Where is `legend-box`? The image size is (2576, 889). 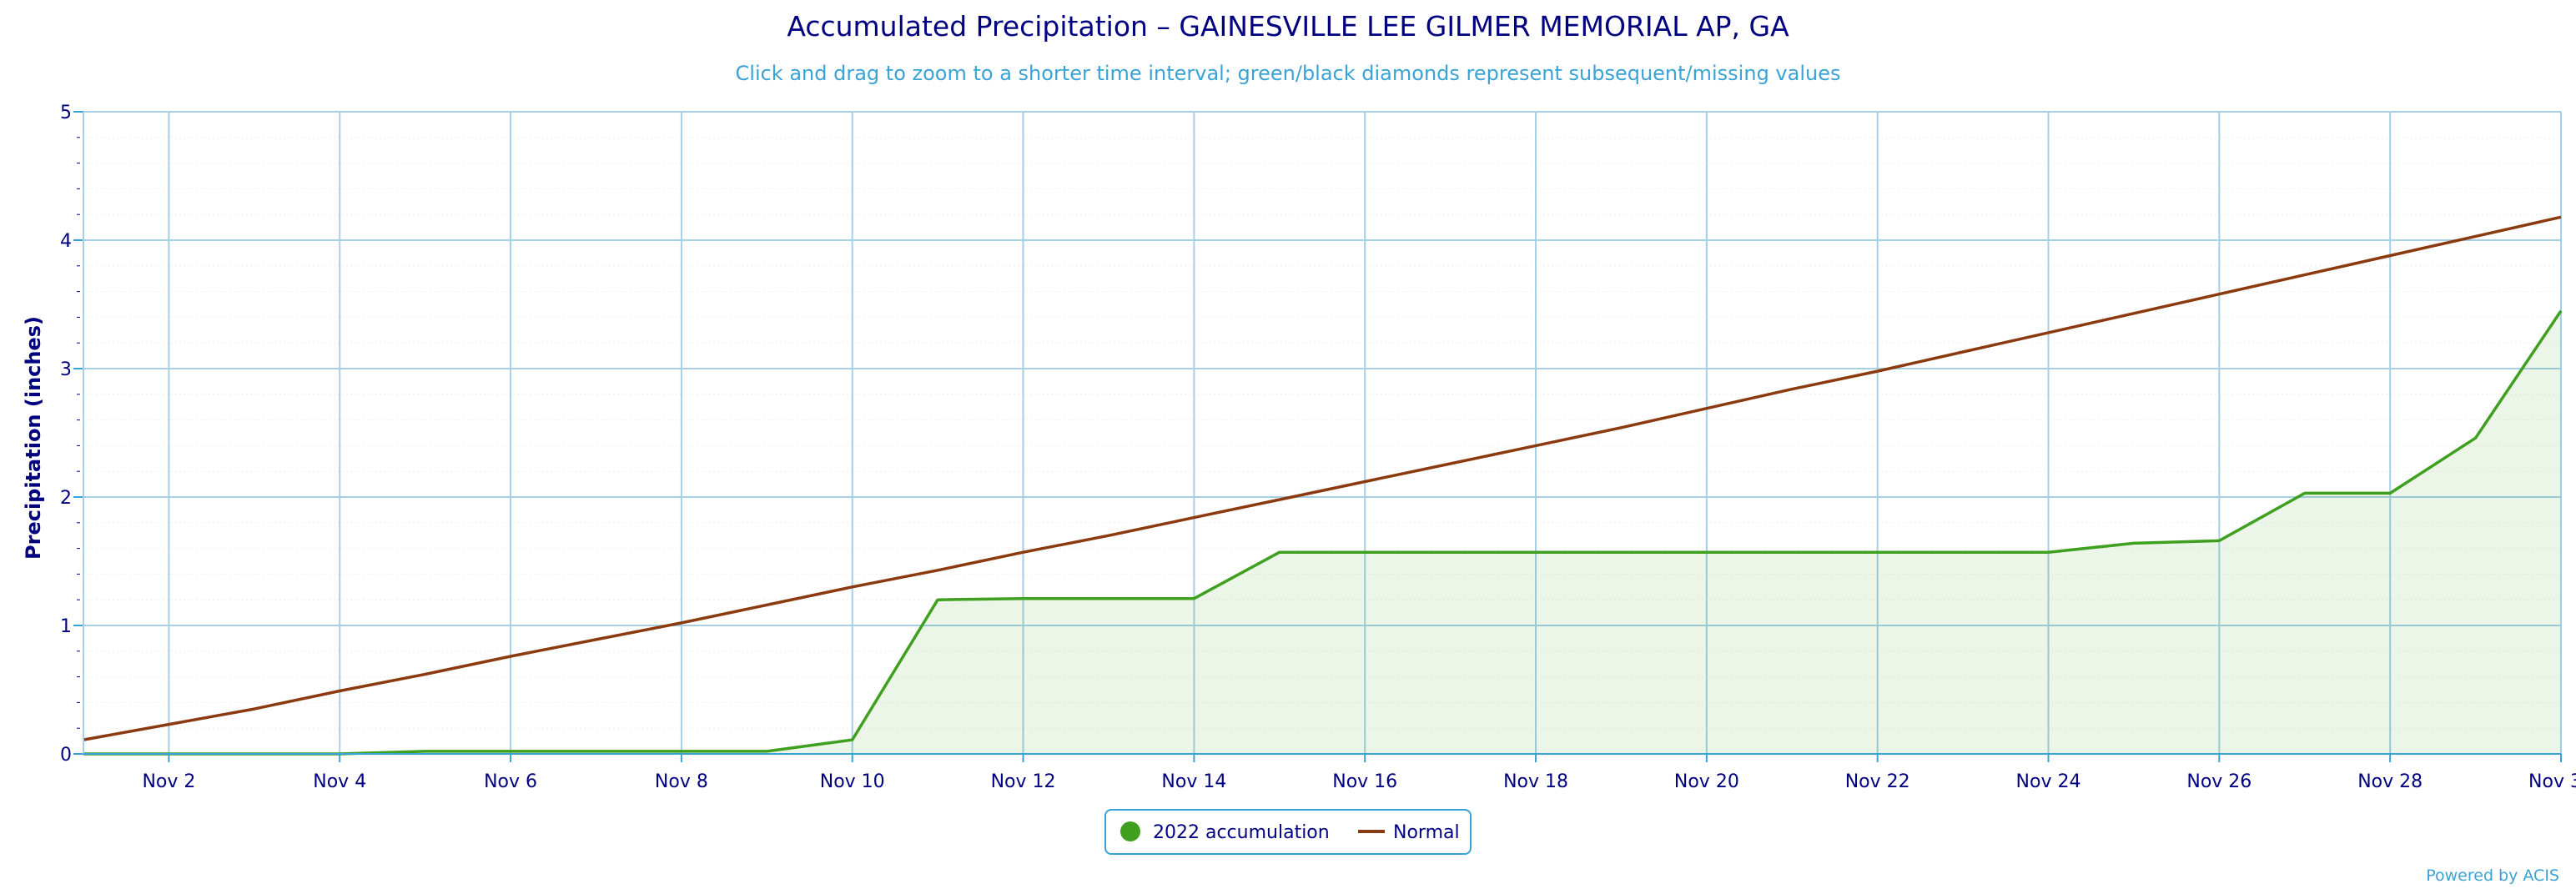 legend-box is located at coordinates (1288, 832).